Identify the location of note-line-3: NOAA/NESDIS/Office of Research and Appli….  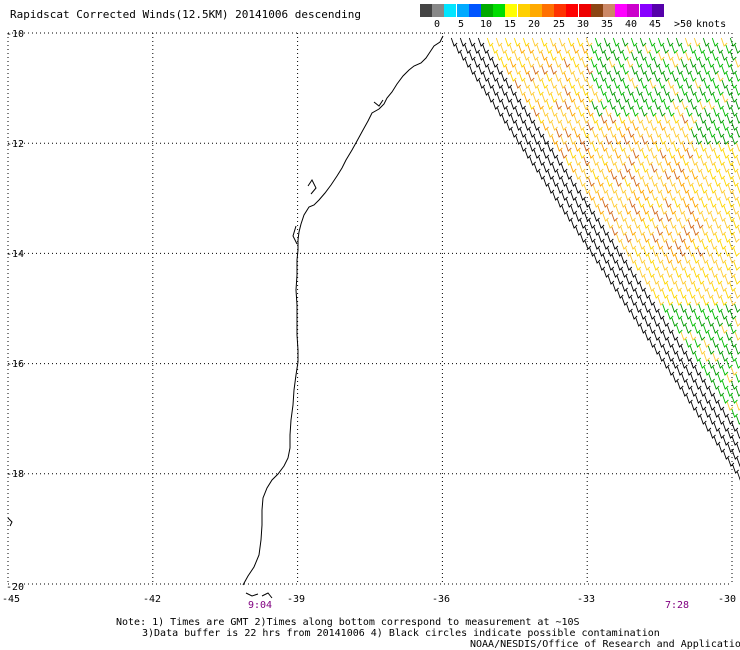
(605, 644).